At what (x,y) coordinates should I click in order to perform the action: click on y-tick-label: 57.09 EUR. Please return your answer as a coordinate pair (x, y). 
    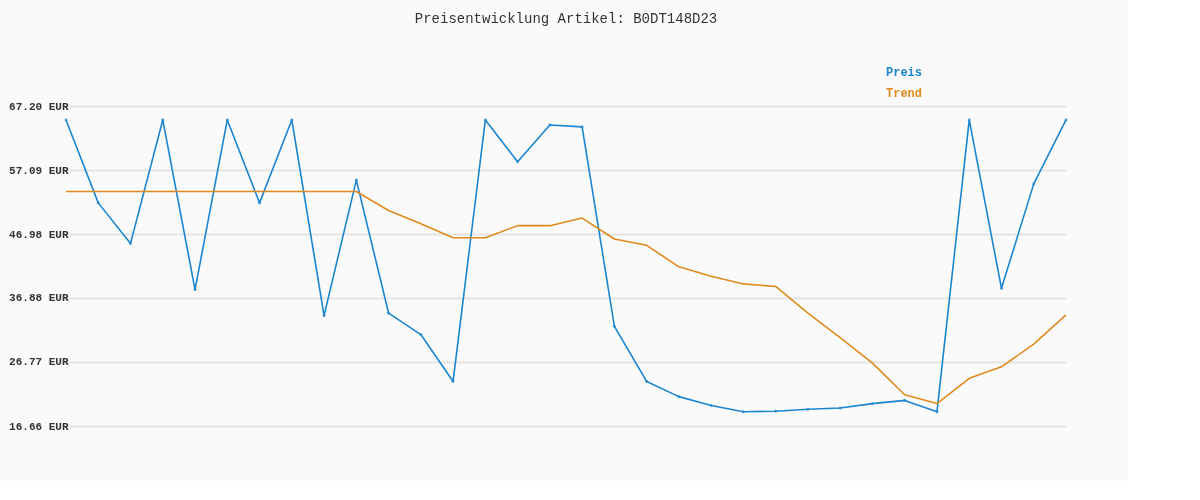
    Looking at the image, I should click on (39, 170).